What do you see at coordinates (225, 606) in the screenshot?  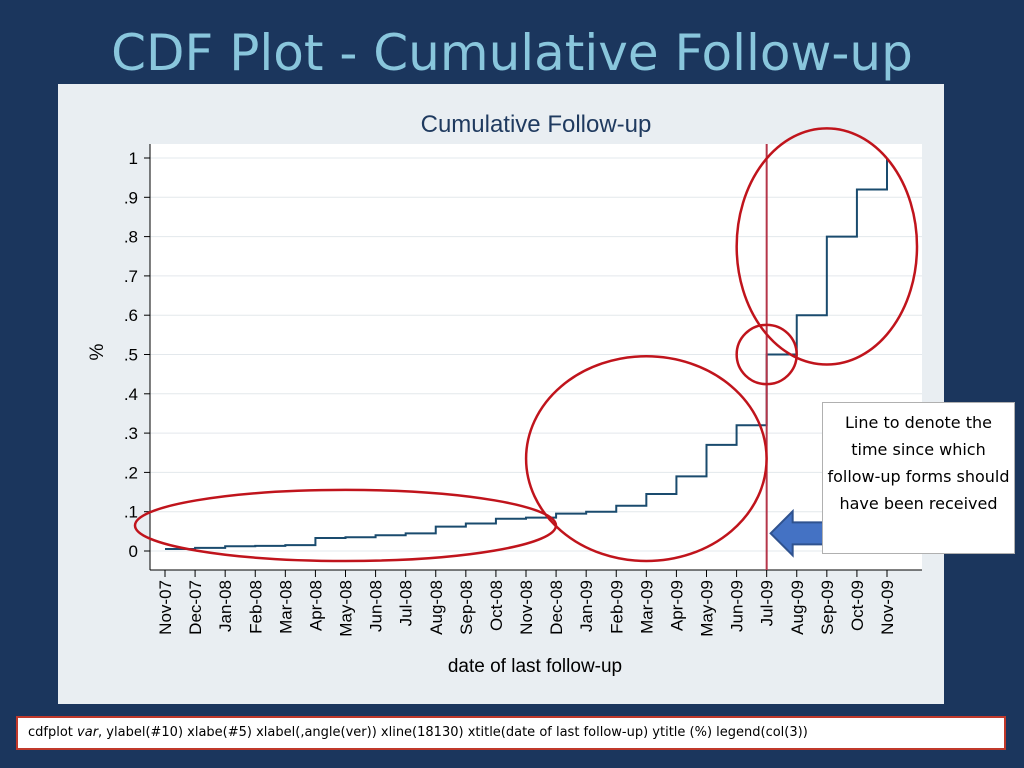 I see `x-tick-label: Jan-08` at bounding box center [225, 606].